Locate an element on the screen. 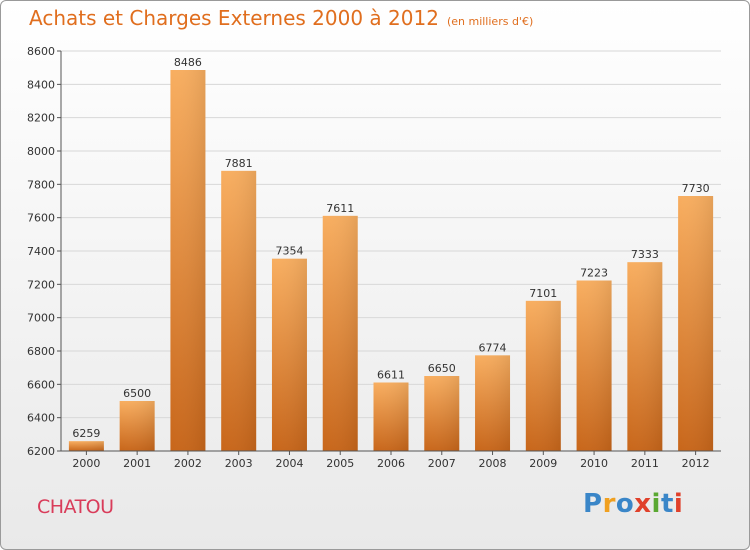 This screenshot has width=750, height=550. data-label: 7223 is located at coordinates (594, 273).